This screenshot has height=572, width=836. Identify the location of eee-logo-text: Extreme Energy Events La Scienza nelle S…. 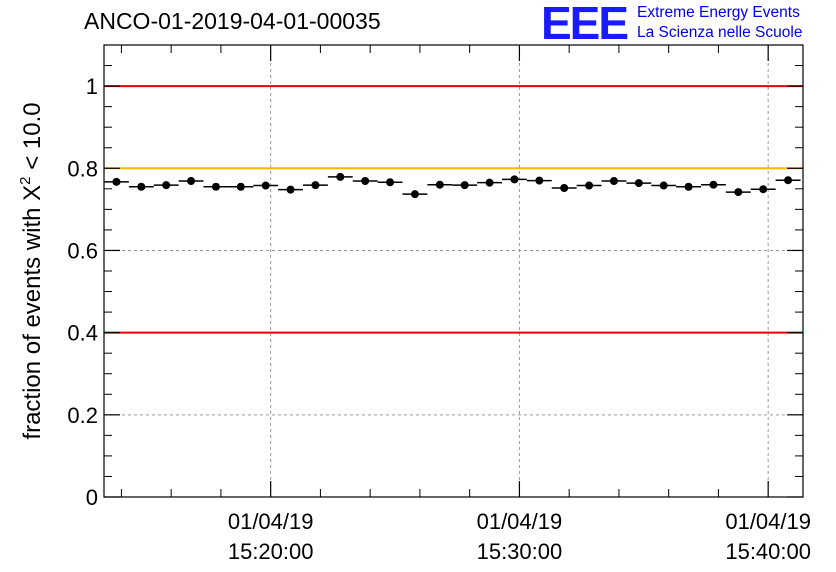
(719, 23).